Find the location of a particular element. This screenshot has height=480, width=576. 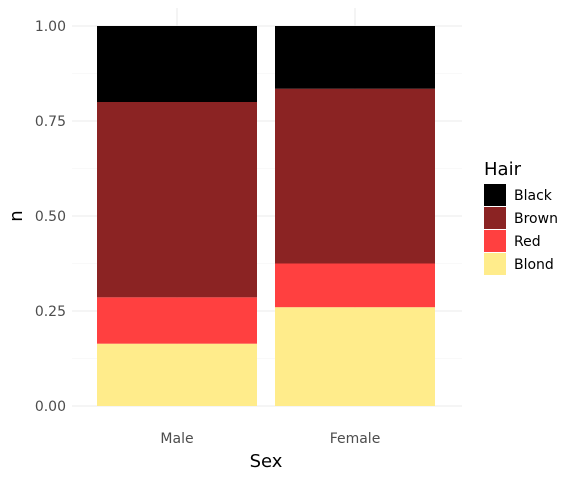

legend-label-brown: Brown is located at coordinates (536, 219).